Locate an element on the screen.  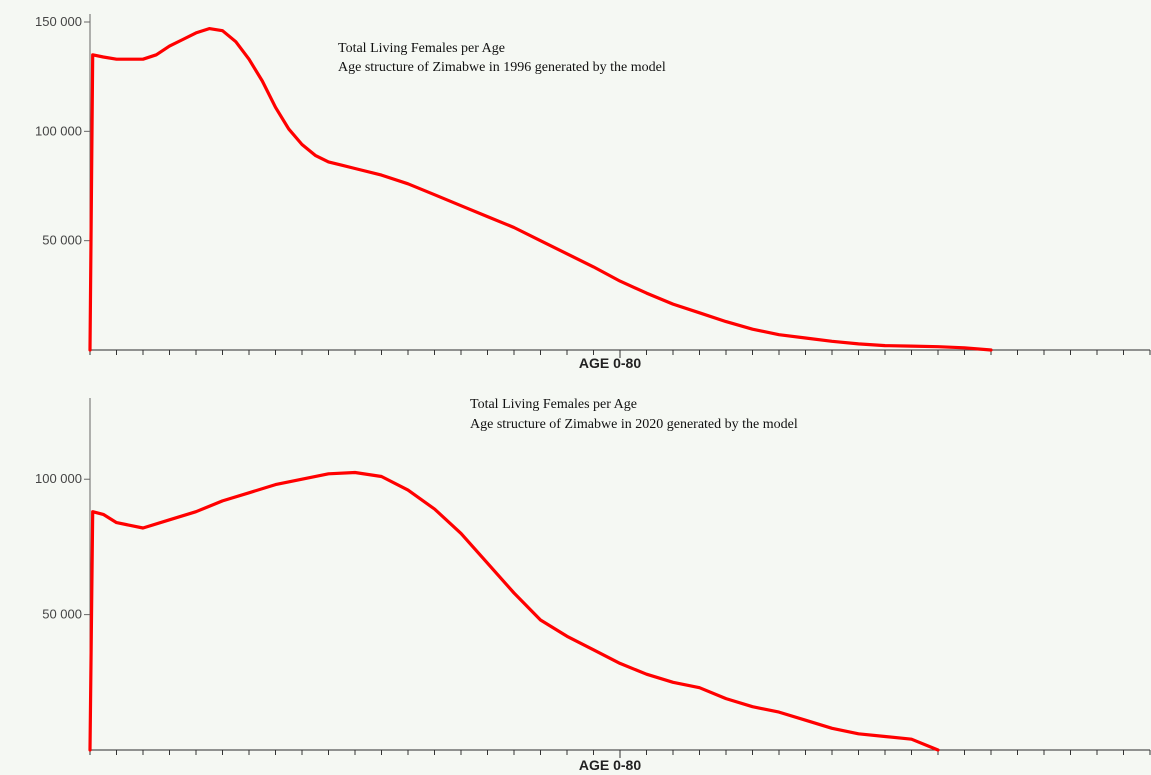
y-tick-label: 150 000 is located at coordinates (58, 21).